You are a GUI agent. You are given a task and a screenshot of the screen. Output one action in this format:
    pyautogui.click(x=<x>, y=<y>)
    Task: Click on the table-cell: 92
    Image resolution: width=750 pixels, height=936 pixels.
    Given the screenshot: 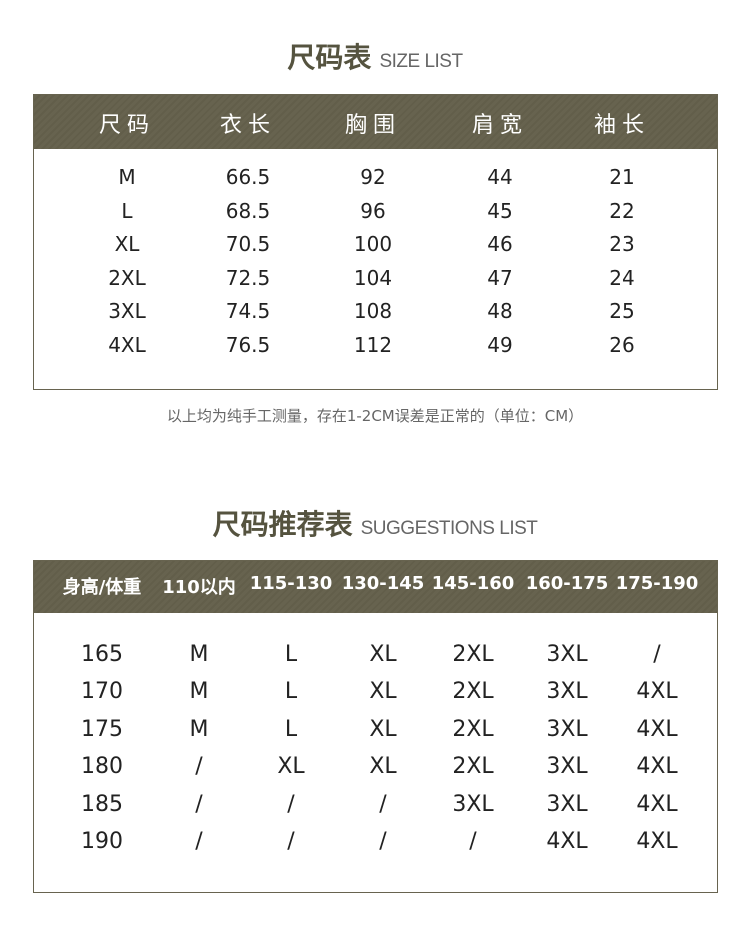 What is the action you would take?
    pyautogui.click(x=373, y=177)
    